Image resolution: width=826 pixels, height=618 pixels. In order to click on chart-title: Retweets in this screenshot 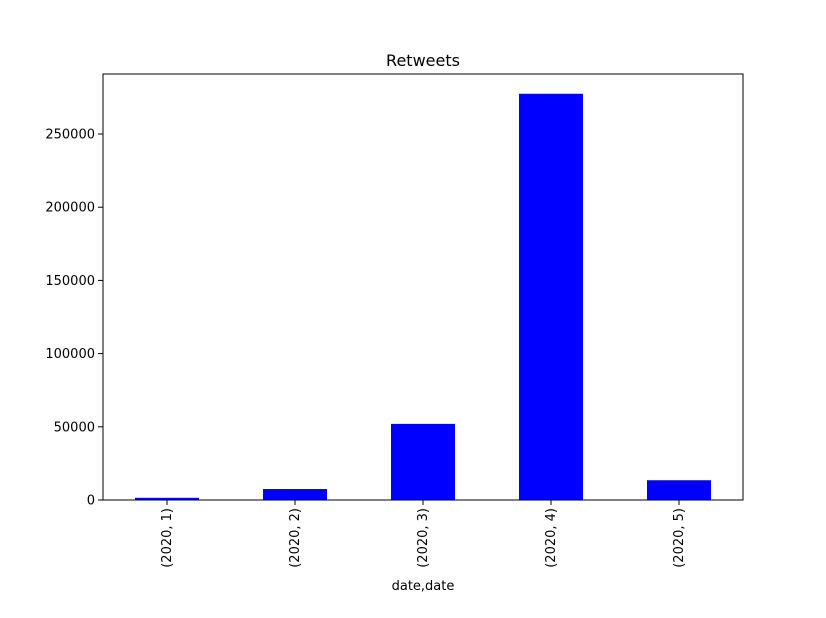, I will do `click(423, 60)`.